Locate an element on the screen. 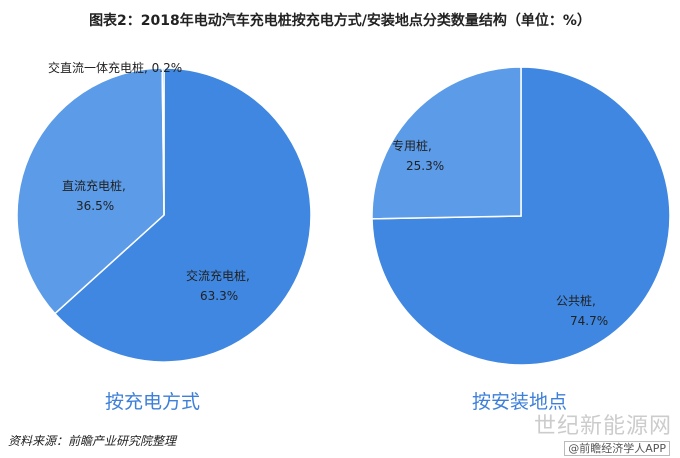 The image size is (680, 458). slice-label: 直流充电桩, 36.5% is located at coordinates (94, 195).